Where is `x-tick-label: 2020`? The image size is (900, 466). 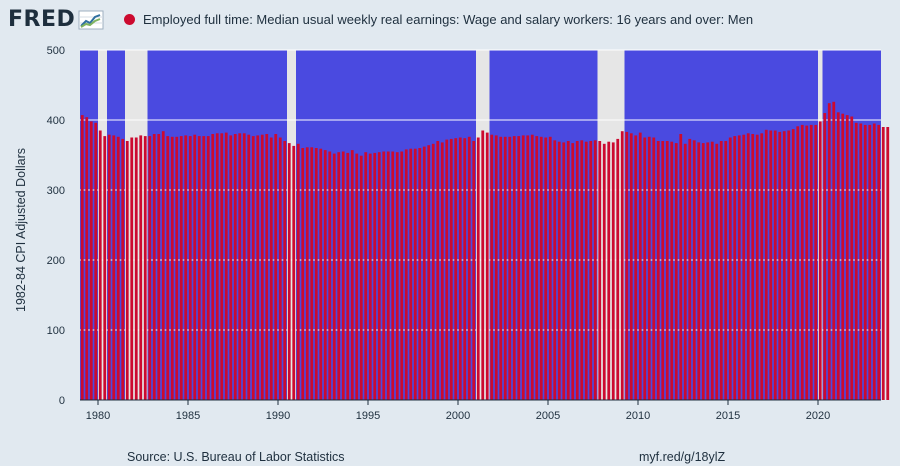 x-tick-label: 2020 is located at coordinates (818, 416).